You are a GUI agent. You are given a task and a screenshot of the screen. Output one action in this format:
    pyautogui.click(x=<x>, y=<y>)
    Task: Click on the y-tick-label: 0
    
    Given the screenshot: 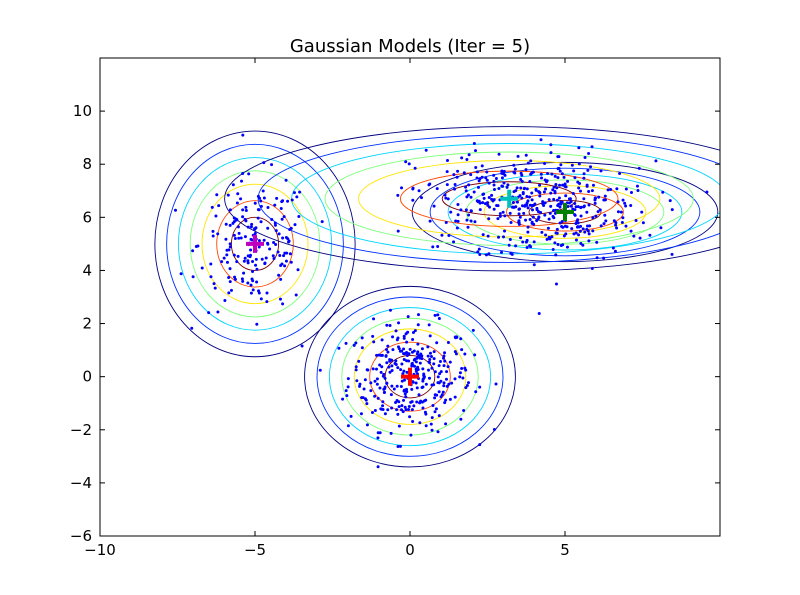 What is the action you would take?
    pyautogui.click(x=87, y=377)
    